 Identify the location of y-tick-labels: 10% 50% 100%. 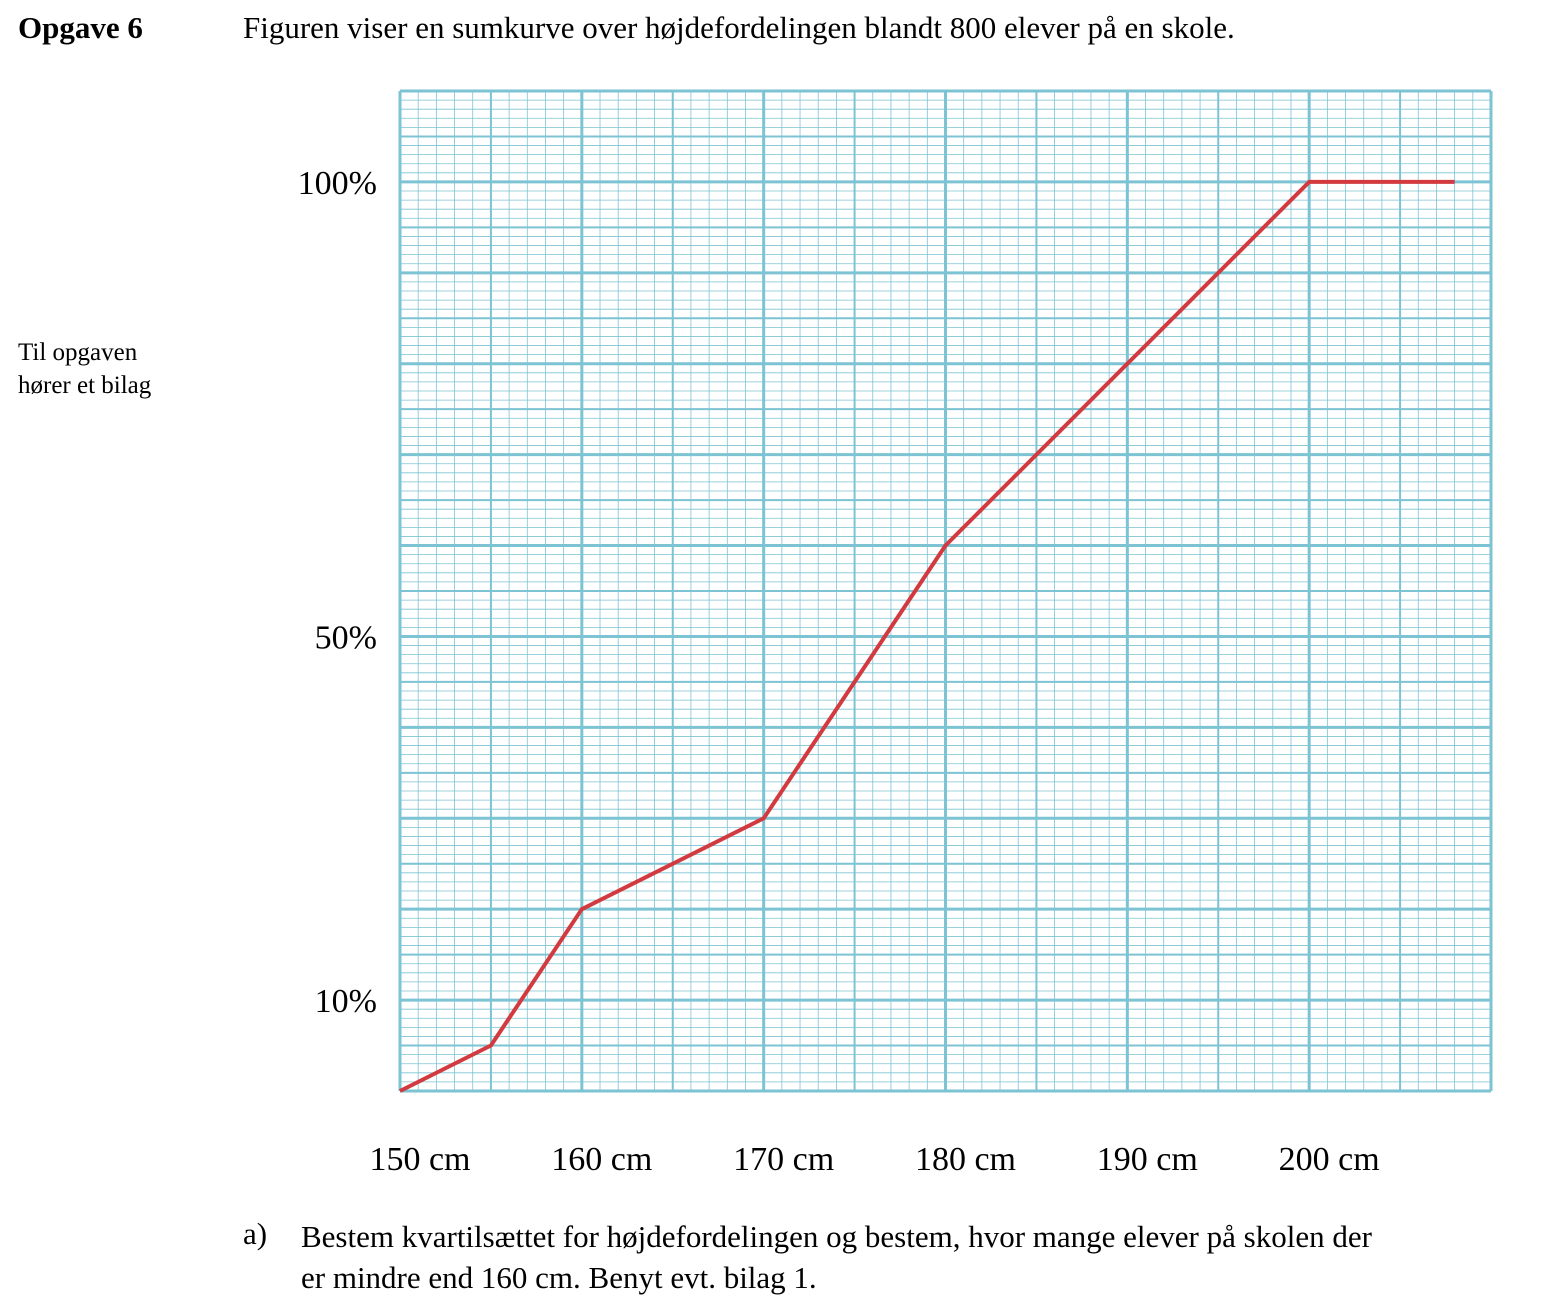
(337, 592).